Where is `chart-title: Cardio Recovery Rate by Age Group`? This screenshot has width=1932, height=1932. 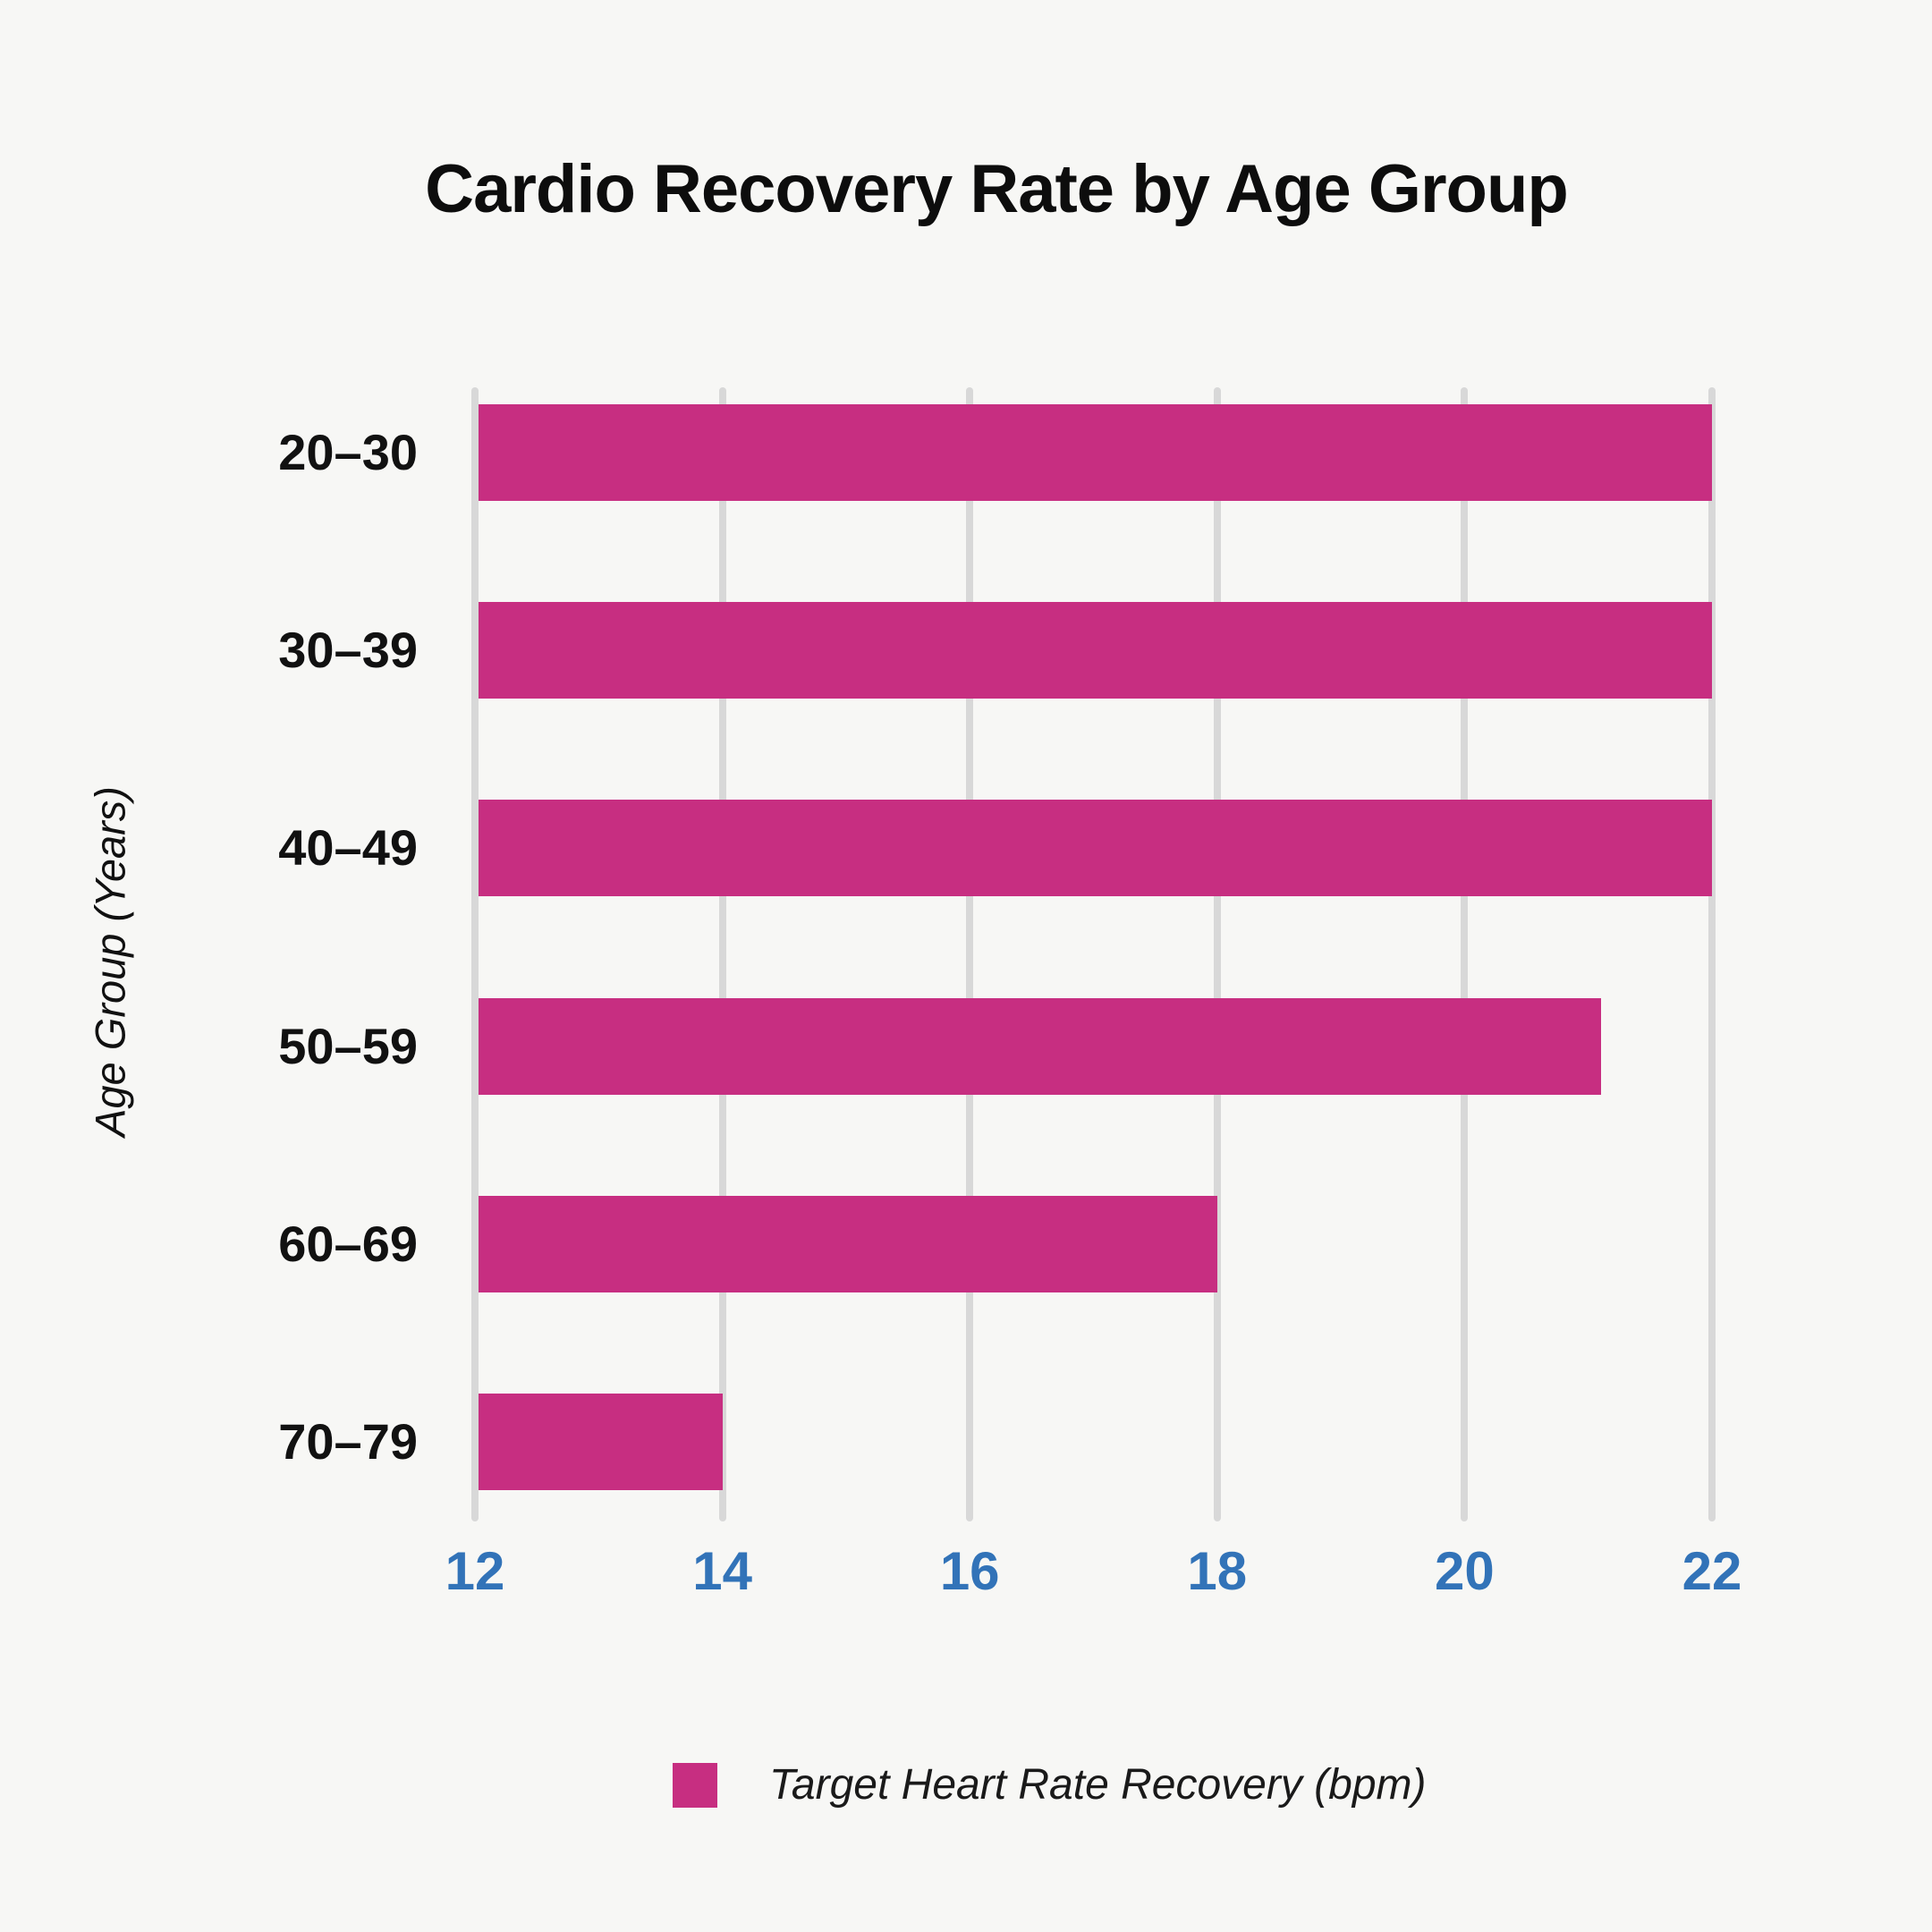
chart-title: Cardio Recovery Rate by Age Group is located at coordinates (997, 189).